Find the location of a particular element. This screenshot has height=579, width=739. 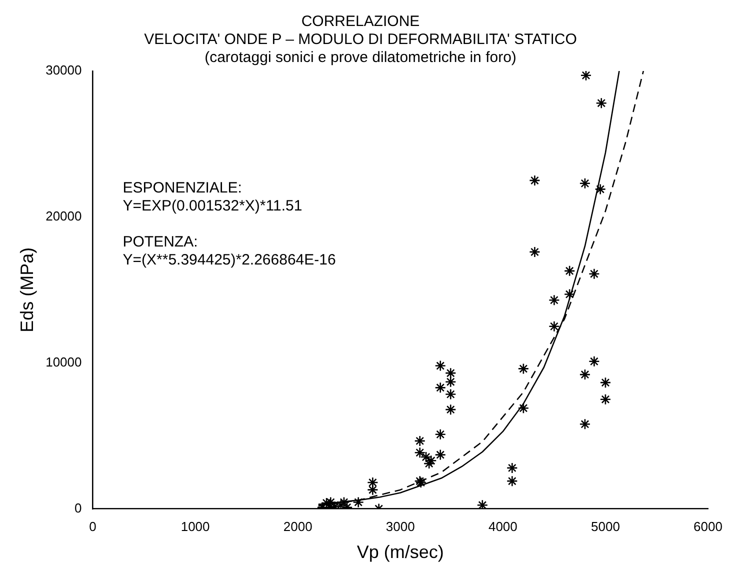

annotation: ESPONENZIALE: Y=EXP(0.001532*X)*11.51 is located at coordinates (212, 197).